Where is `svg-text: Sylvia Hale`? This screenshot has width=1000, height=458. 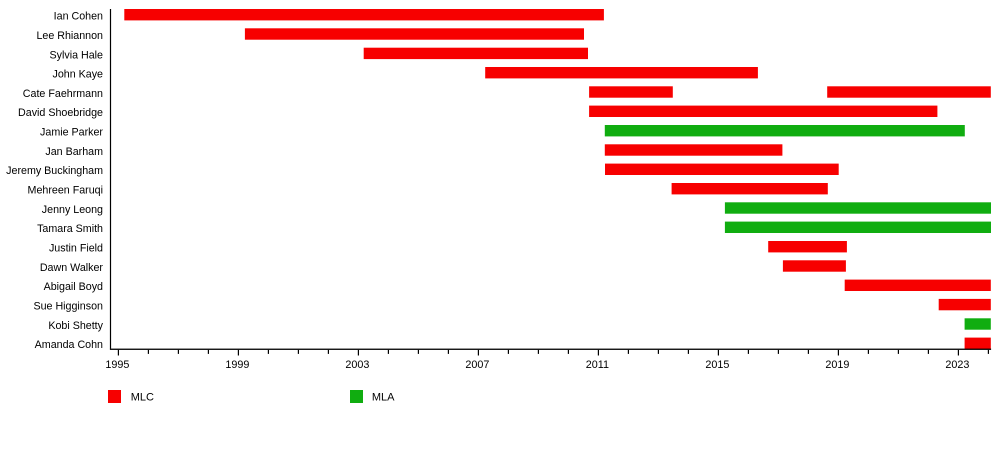 svg-text: Sylvia Hale is located at coordinates (77, 55).